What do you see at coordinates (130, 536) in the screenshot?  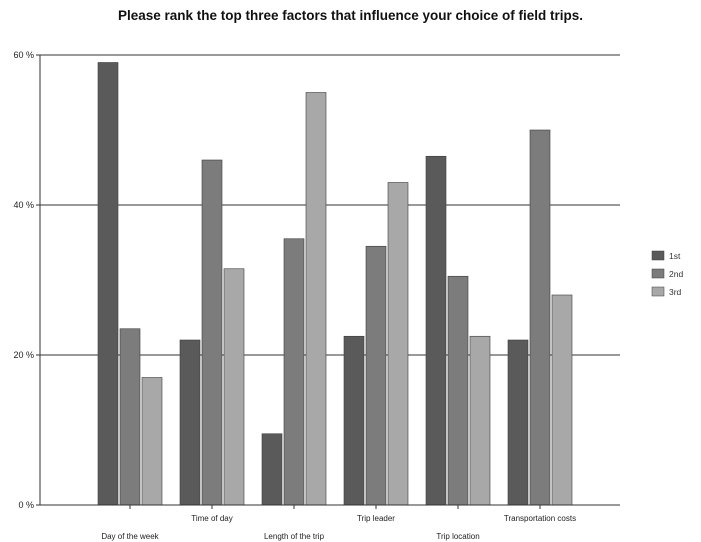 I see `x-category-label: Day of the week` at bounding box center [130, 536].